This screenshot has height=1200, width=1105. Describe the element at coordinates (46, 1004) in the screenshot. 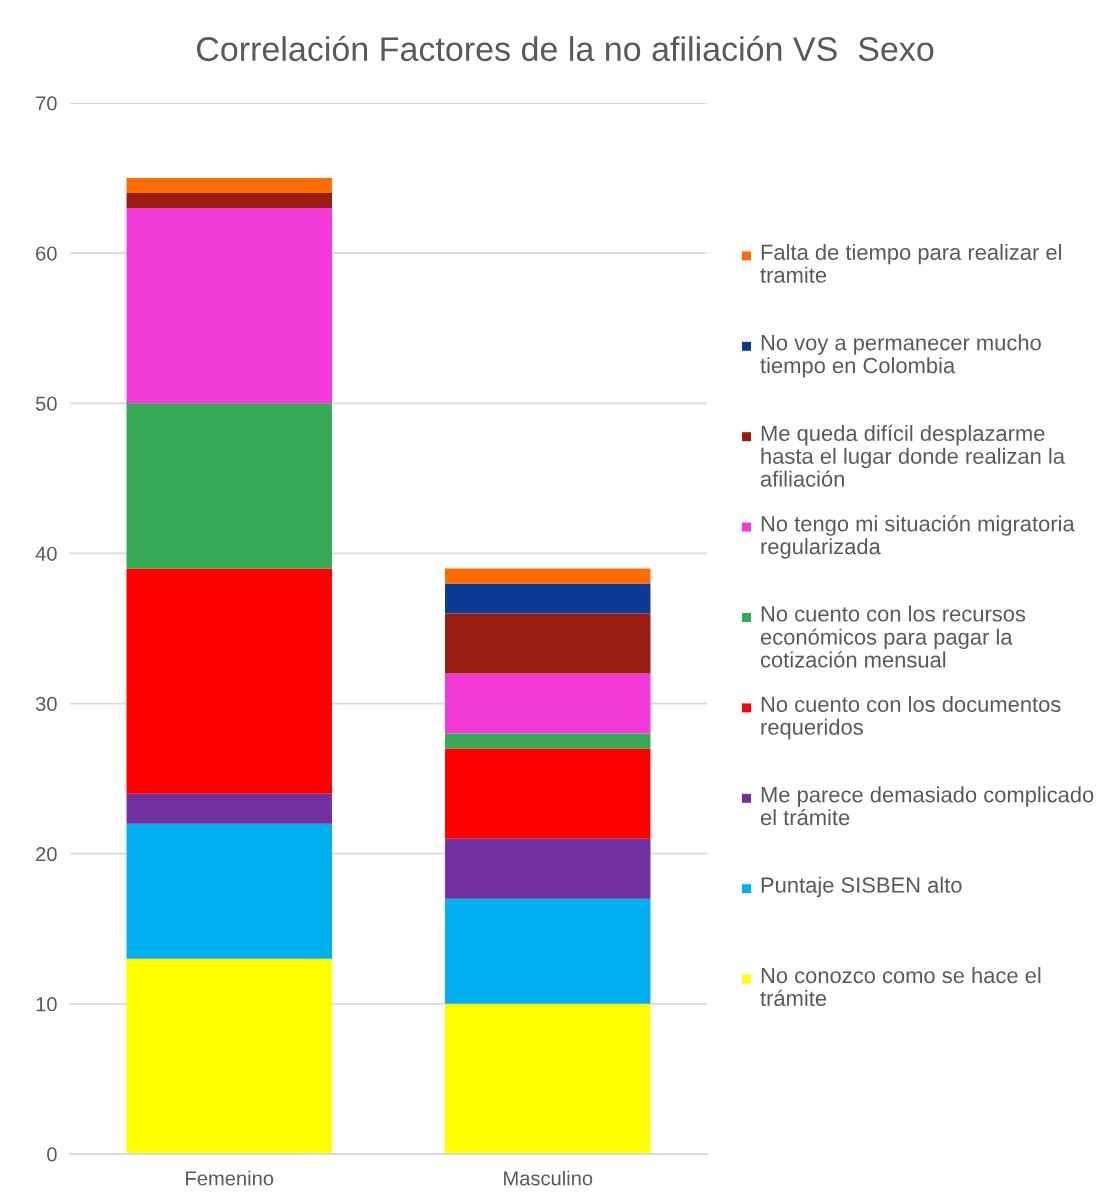

I see `y-tick-label: 10` at that location.